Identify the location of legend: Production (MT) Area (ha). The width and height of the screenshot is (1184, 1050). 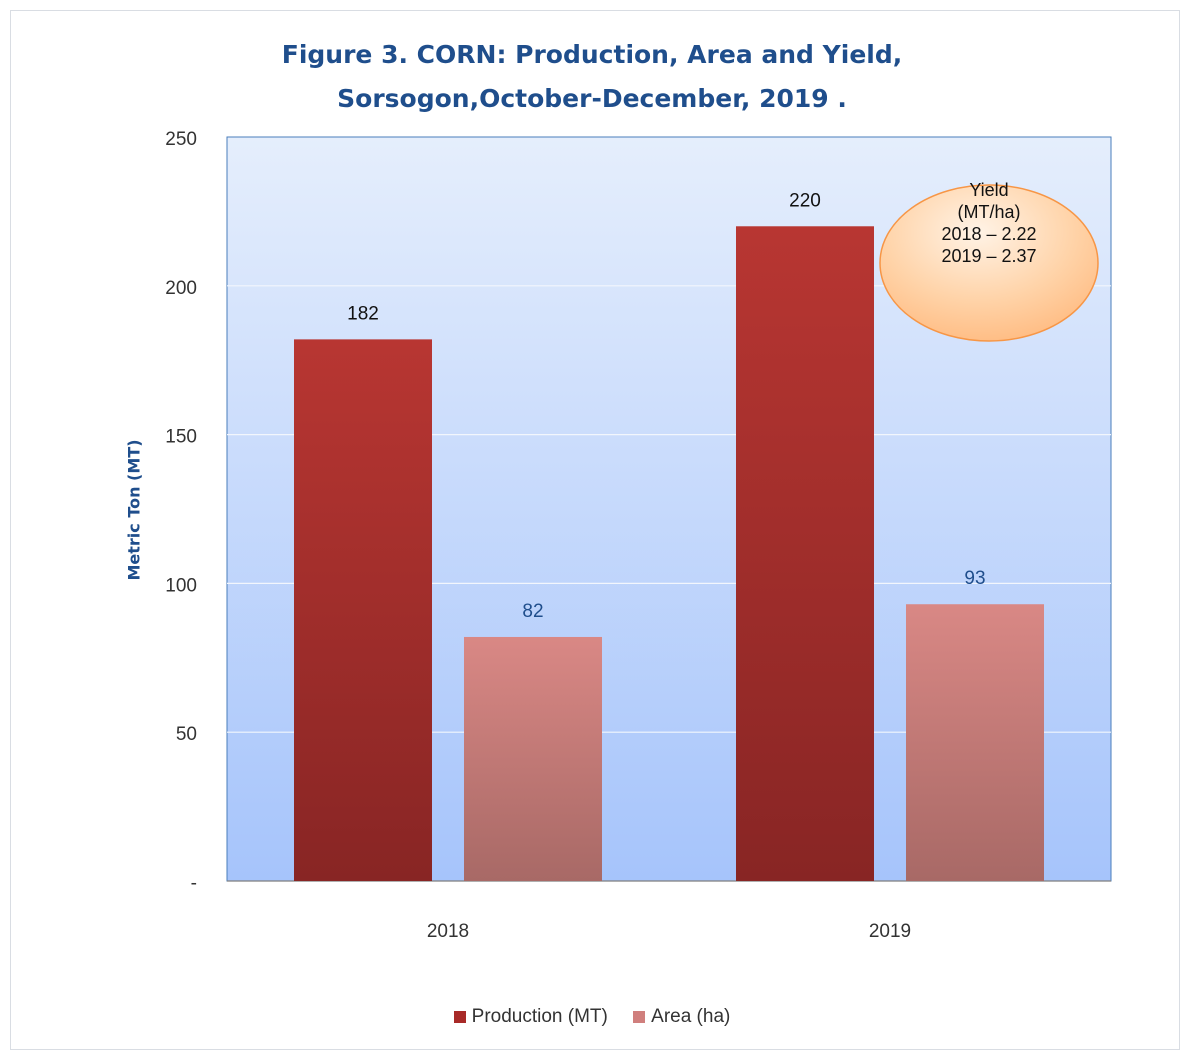
(592, 1017).